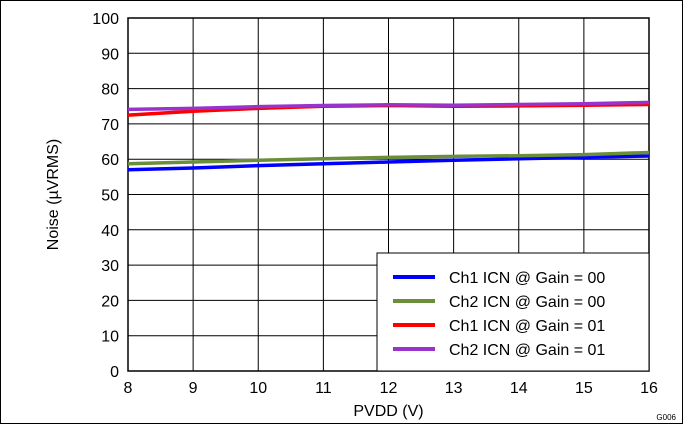 The width and height of the screenshot is (683, 424). Describe the element at coordinates (53, 194) in the screenshot. I see `y-axis-label: Noise (µVRMS)` at that location.